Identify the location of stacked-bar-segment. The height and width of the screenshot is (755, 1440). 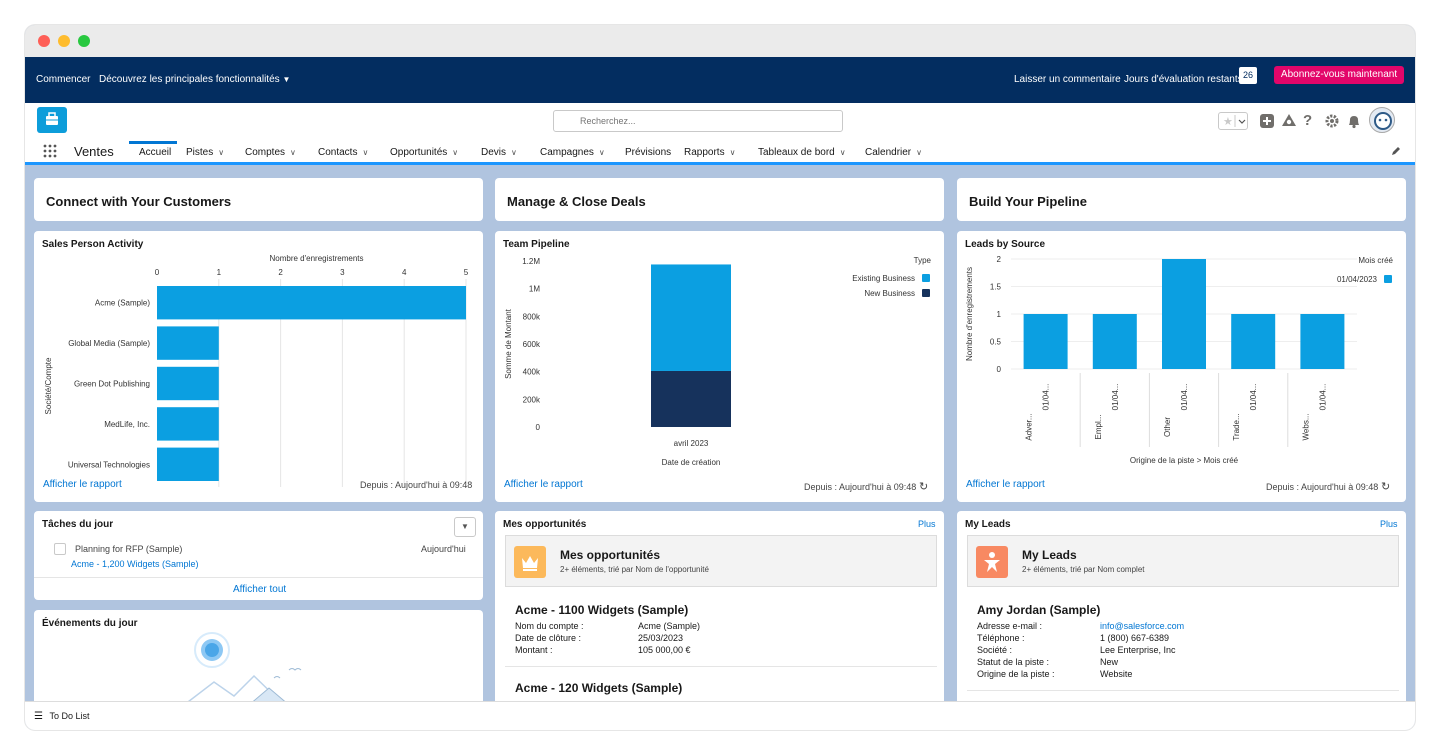
(691, 398).